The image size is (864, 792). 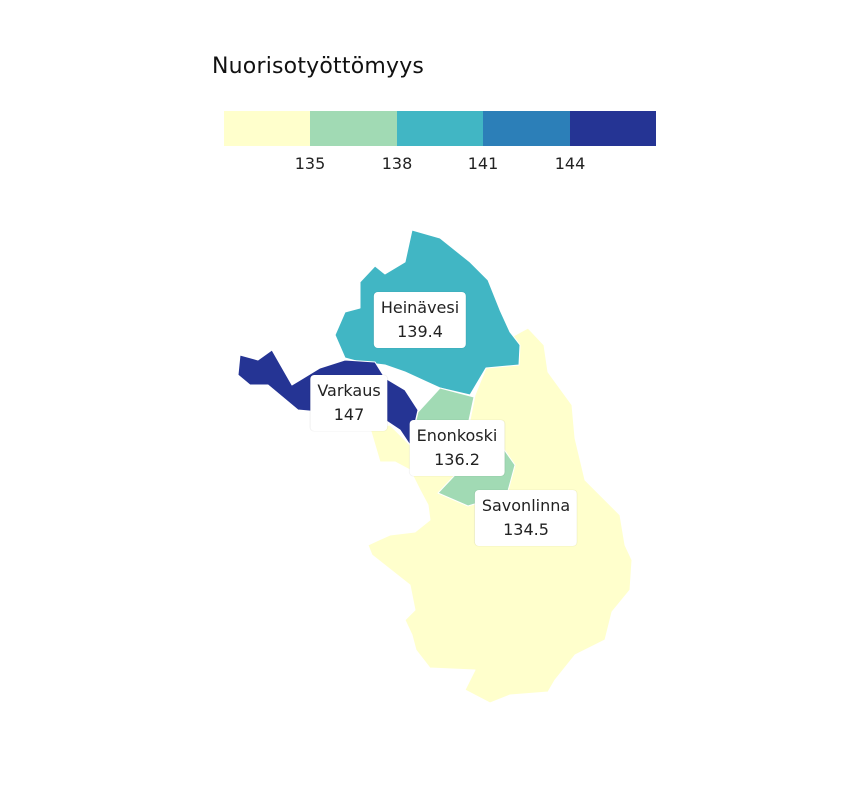 What do you see at coordinates (457, 448) in the screenshot?
I see `region-label-enonkoski: Enonkoski 136.2` at bounding box center [457, 448].